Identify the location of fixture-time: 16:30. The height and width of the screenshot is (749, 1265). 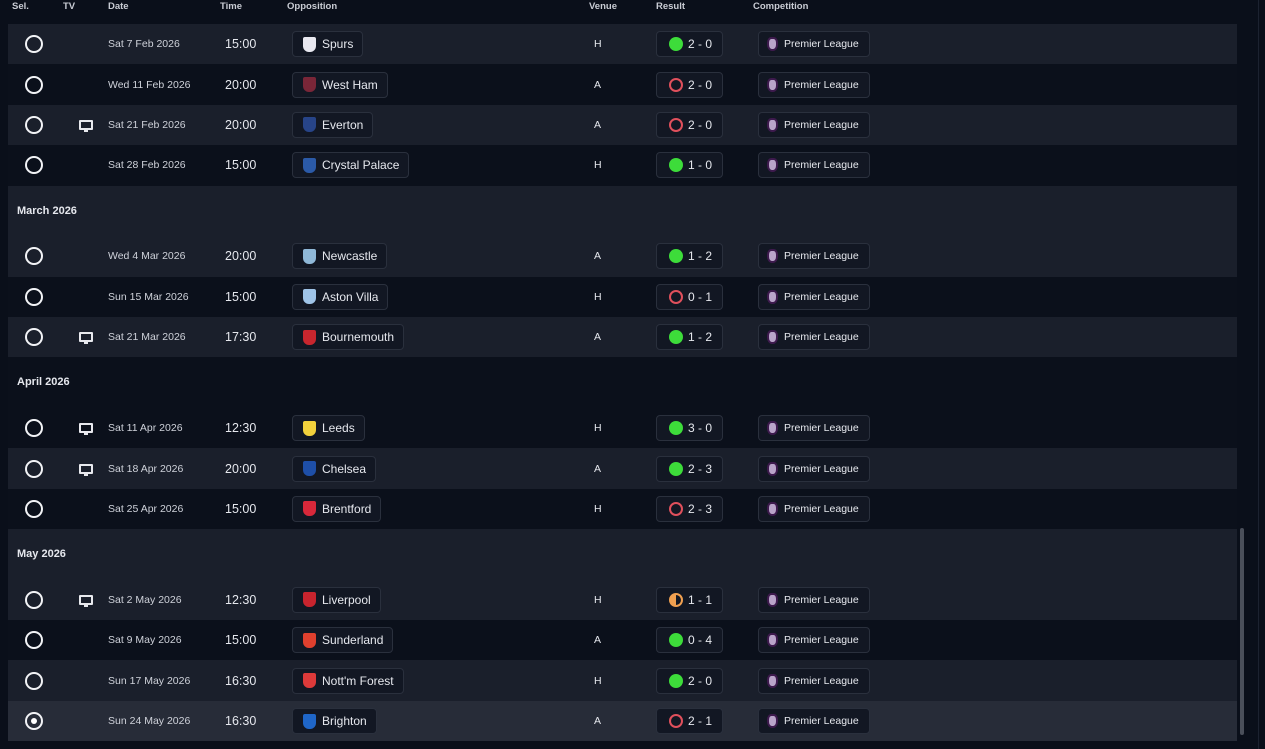
(241, 680).